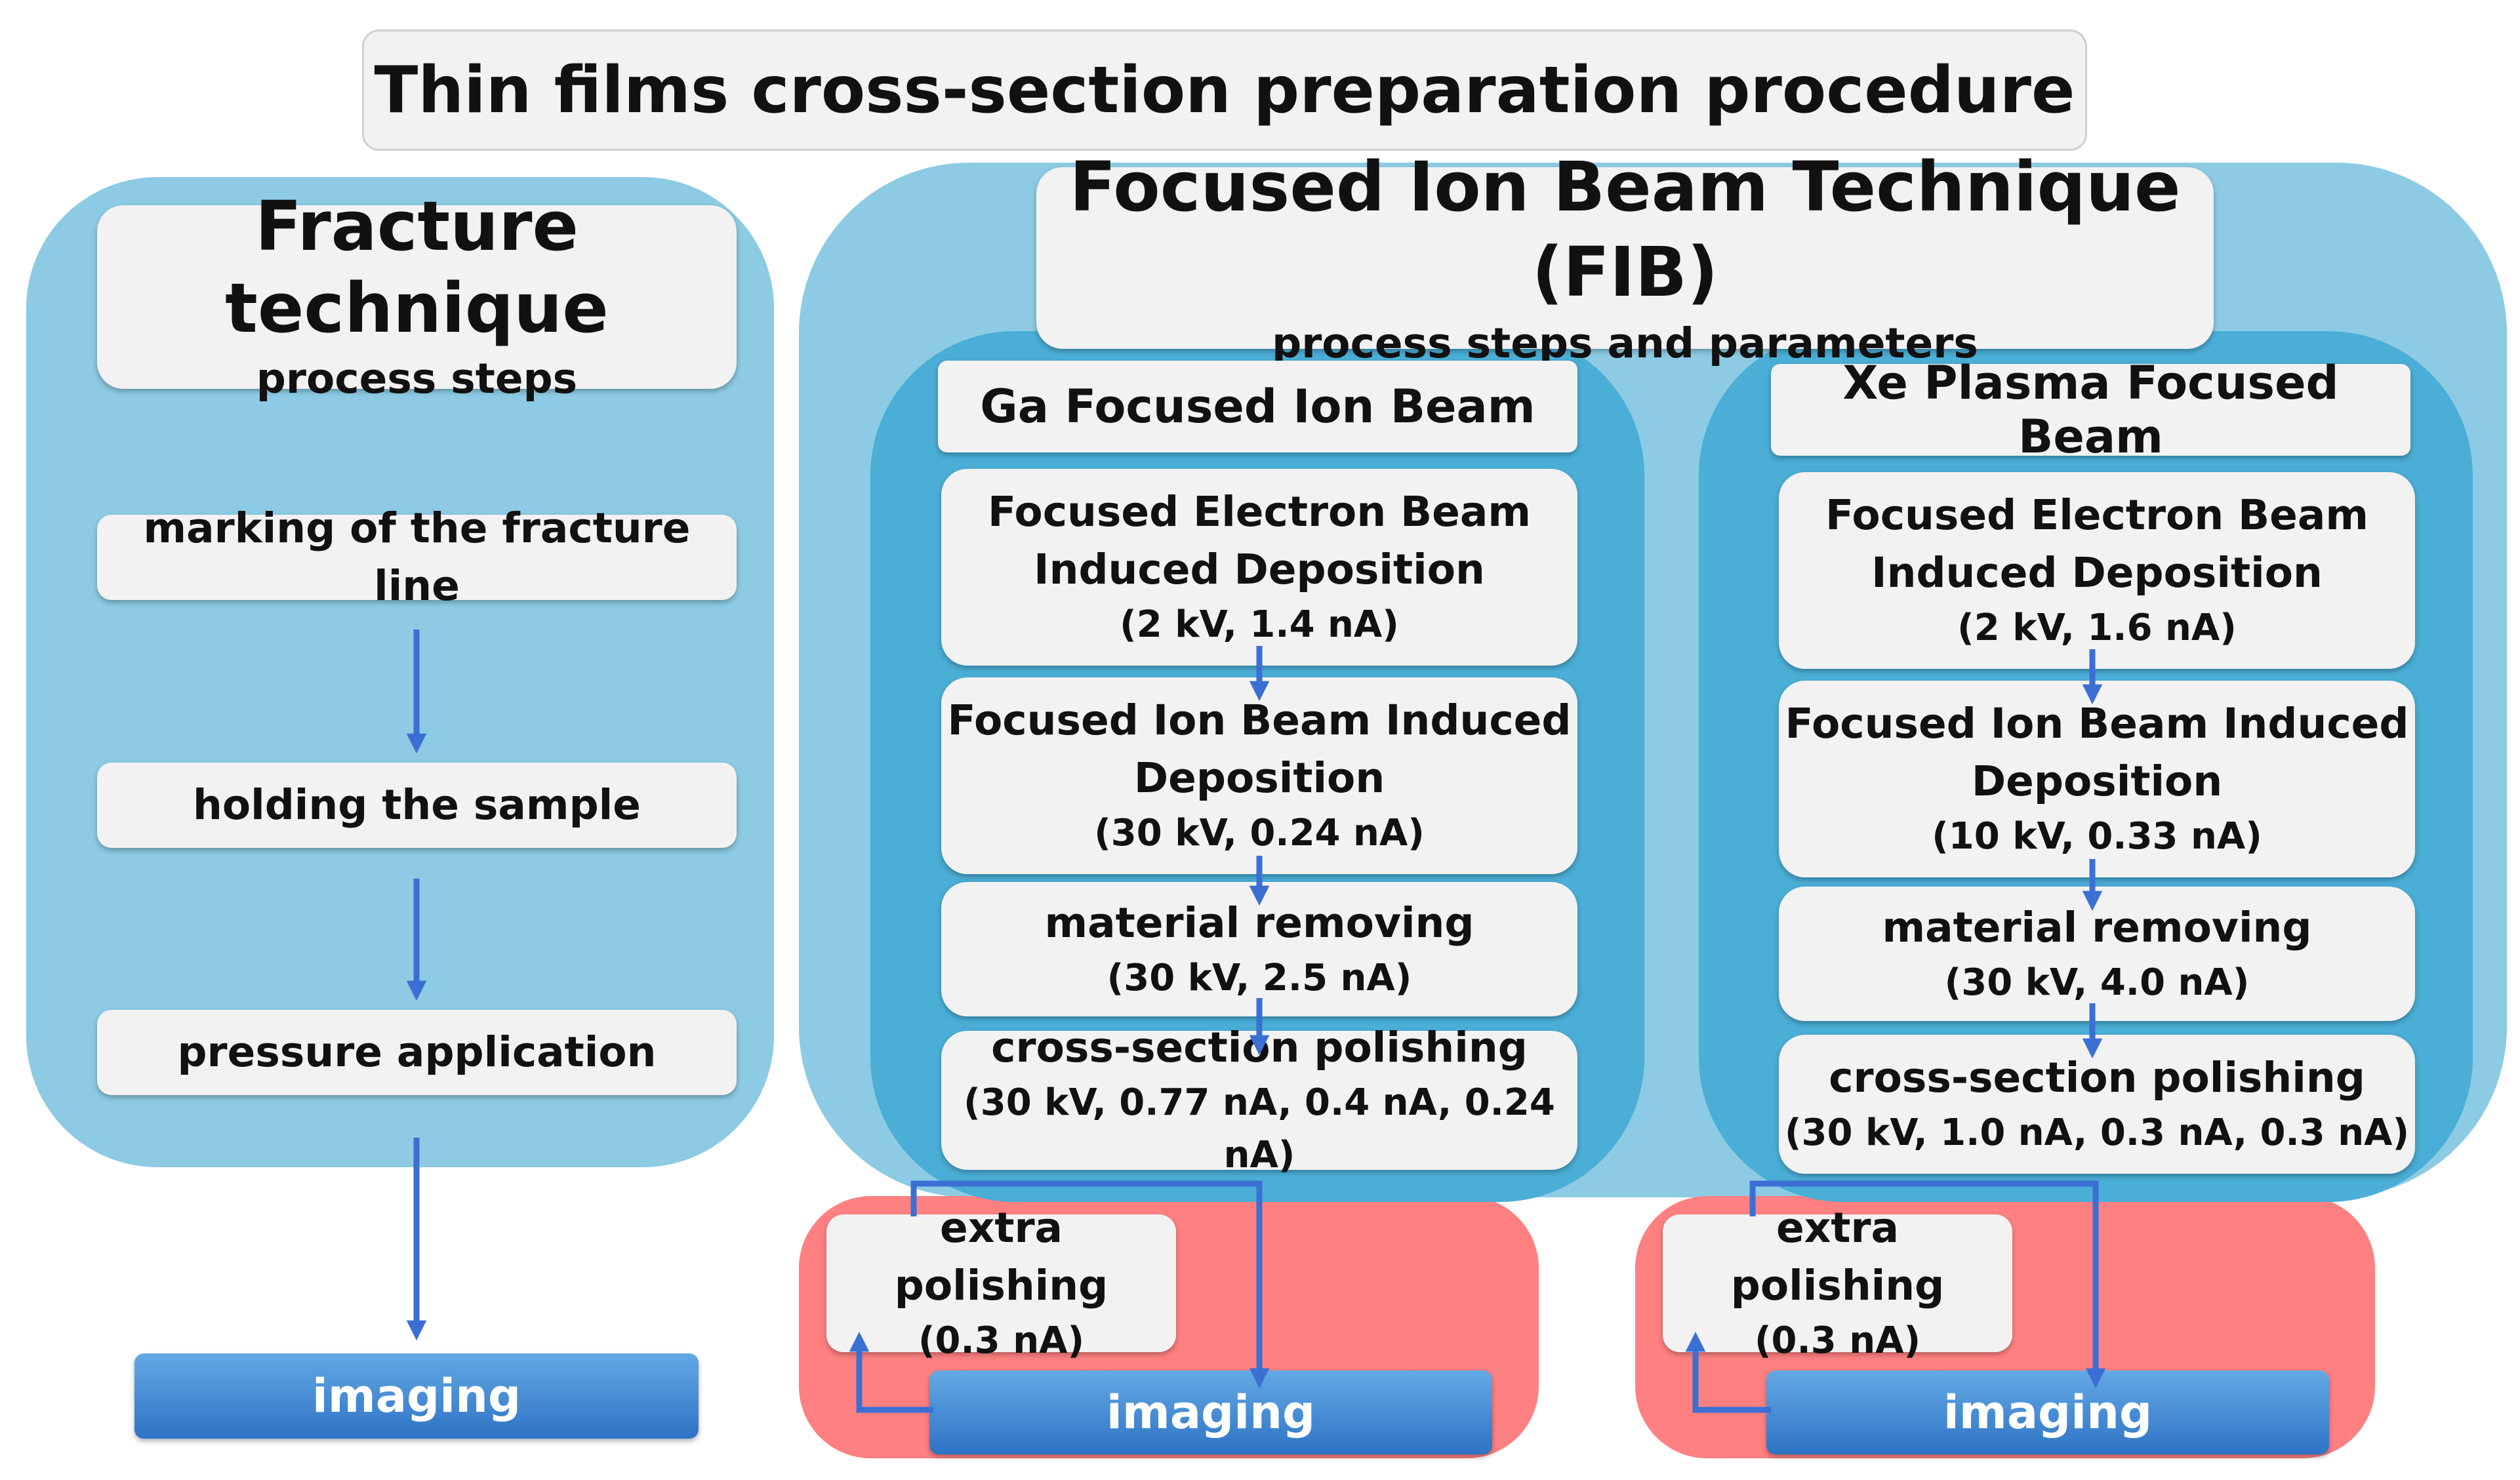  What do you see at coordinates (2097, 982) in the screenshot?
I see `step-param: (30 kV, 4.0 nA)` at bounding box center [2097, 982].